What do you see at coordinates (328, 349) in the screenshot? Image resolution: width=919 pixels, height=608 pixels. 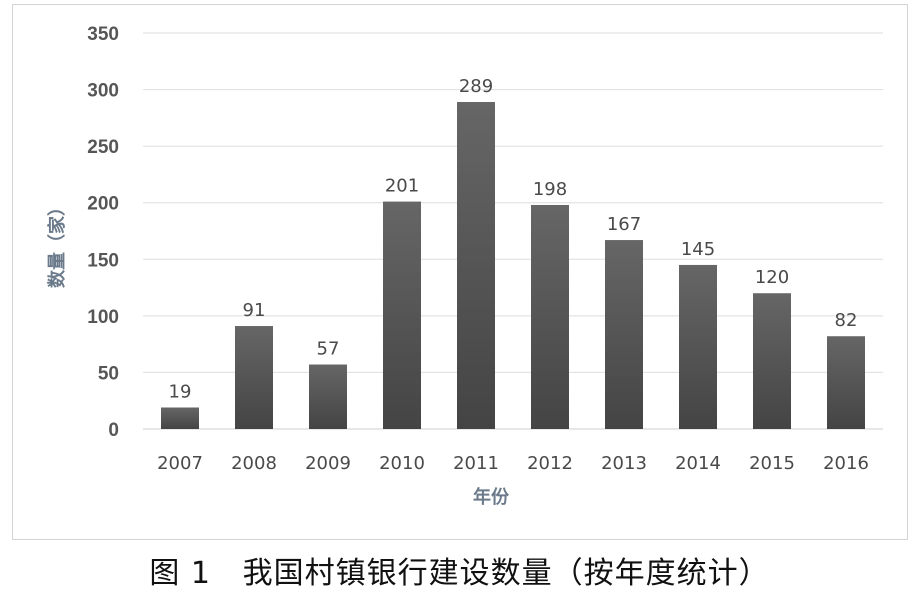 I see `data-label-2009: 57` at bounding box center [328, 349].